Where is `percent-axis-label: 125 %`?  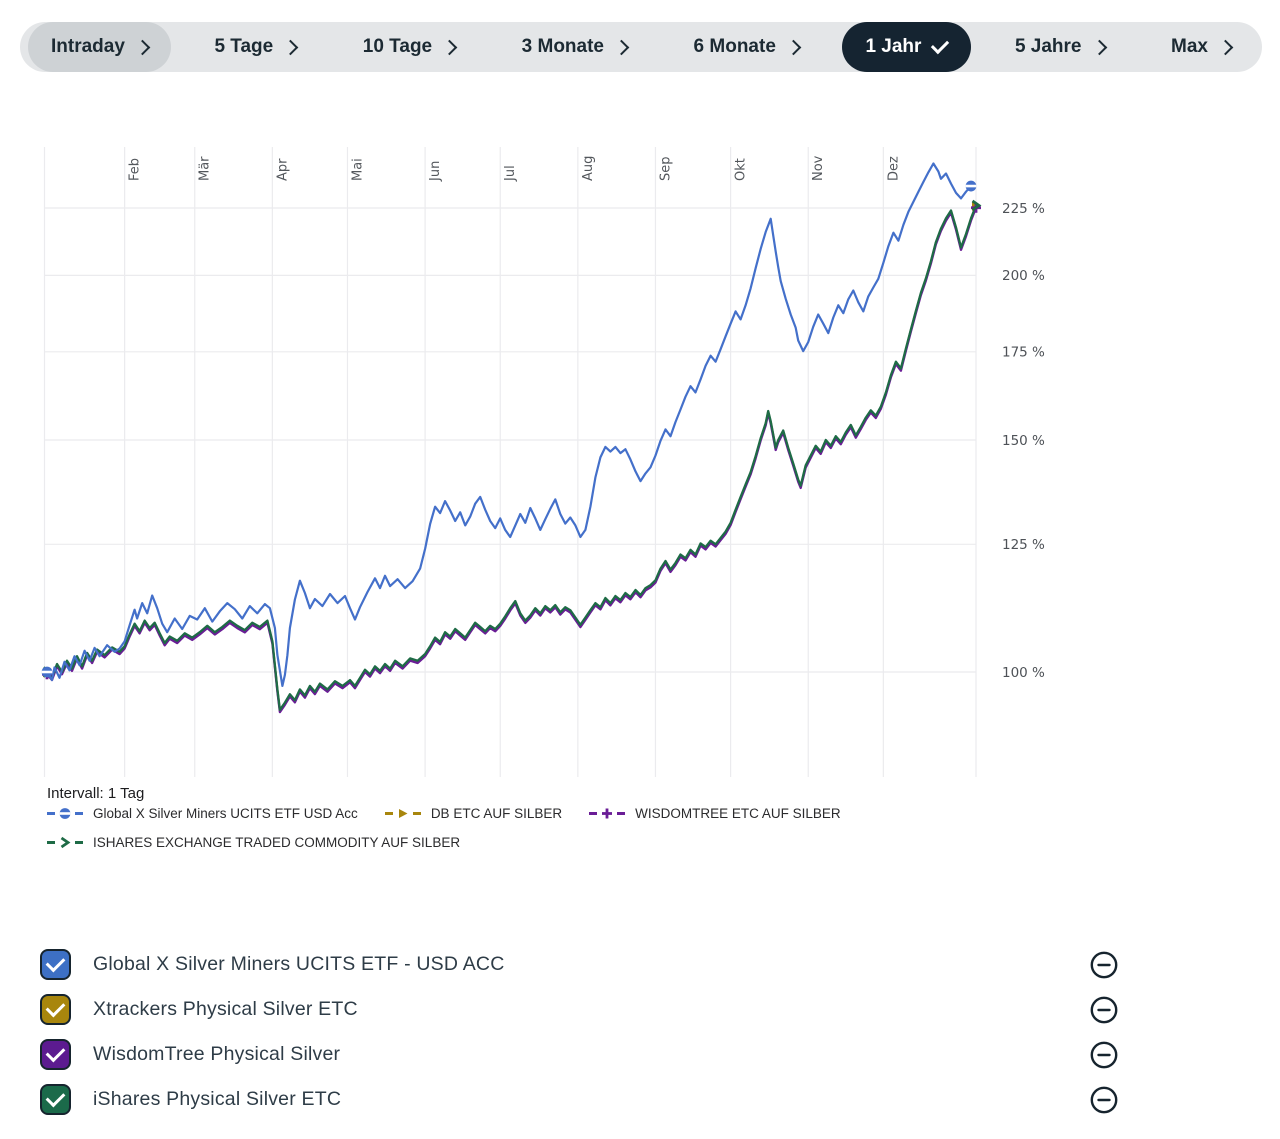 percent-axis-label: 125 % is located at coordinates (1023, 545).